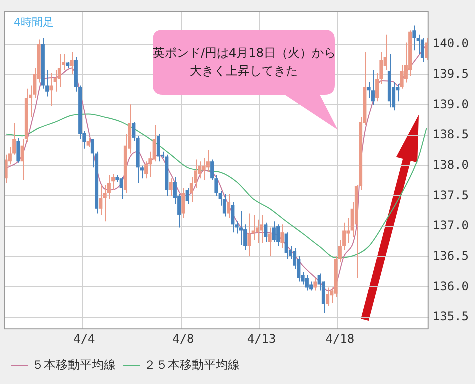  Describe the element at coordinates (450, 74) in the screenshot. I see `y-tick-label: 139.5` at that location.